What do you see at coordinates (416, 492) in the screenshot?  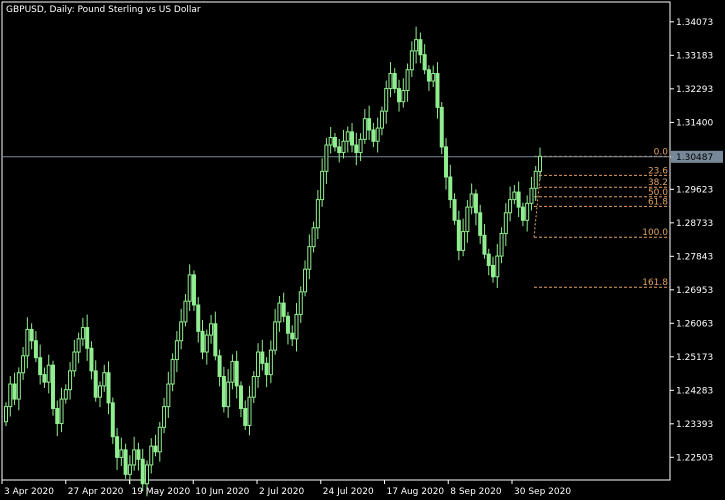 I see `x-tick-label: 17 Aug 2020` at bounding box center [416, 492].